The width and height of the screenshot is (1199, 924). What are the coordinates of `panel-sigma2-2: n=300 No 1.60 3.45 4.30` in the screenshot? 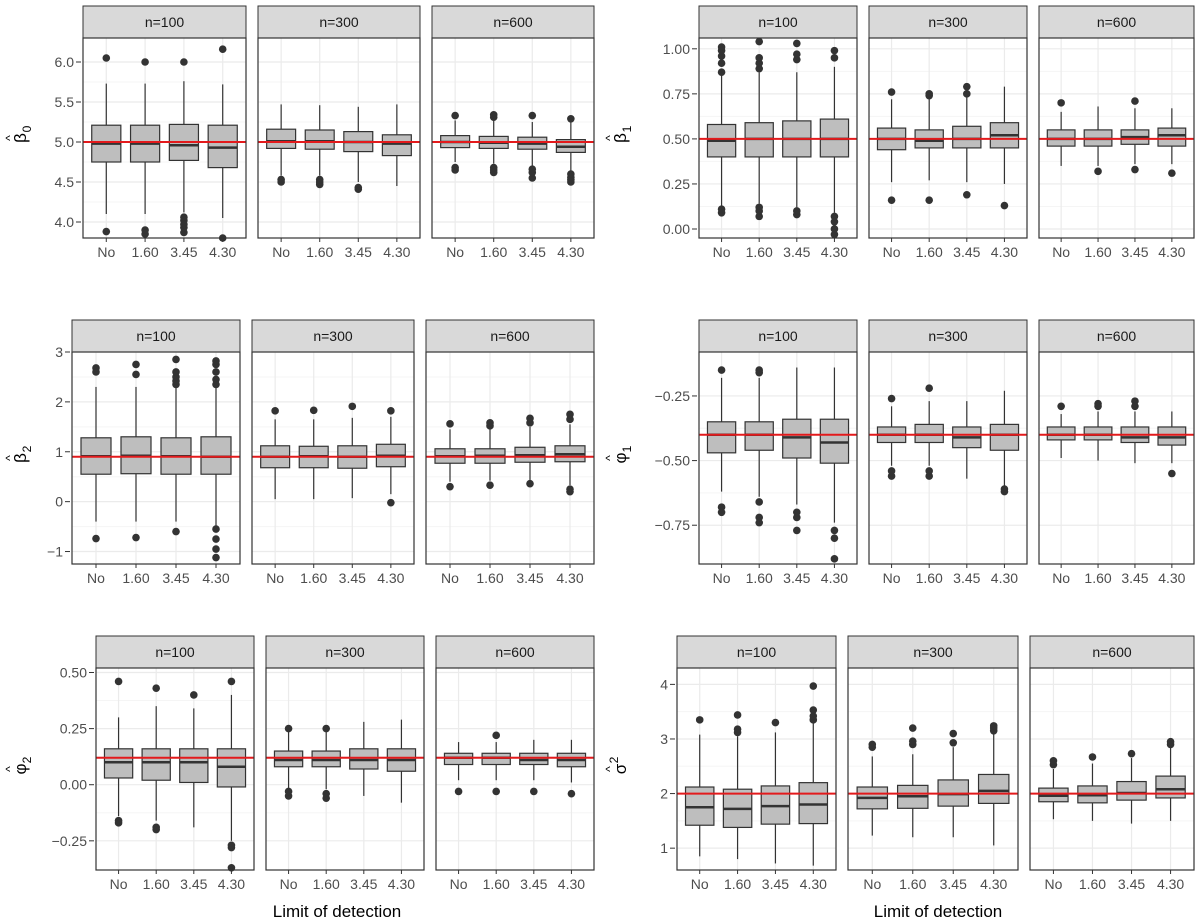 It's located at (933, 763).